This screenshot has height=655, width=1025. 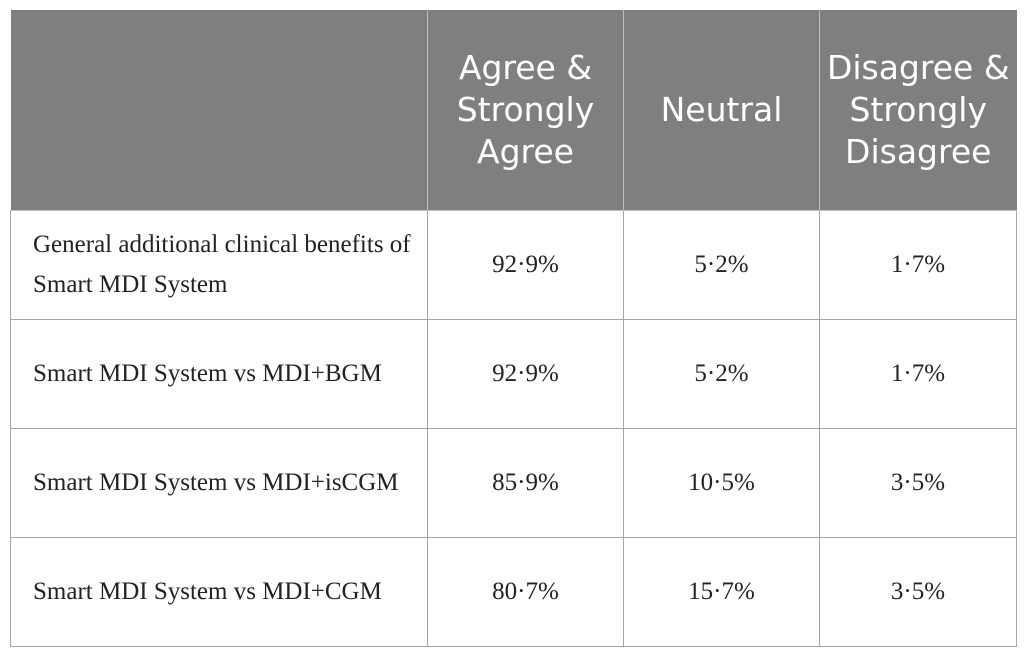 What do you see at coordinates (918, 110) in the screenshot?
I see `header-disagree: Disagree & Strongly Disagree` at bounding box center [918, 110].